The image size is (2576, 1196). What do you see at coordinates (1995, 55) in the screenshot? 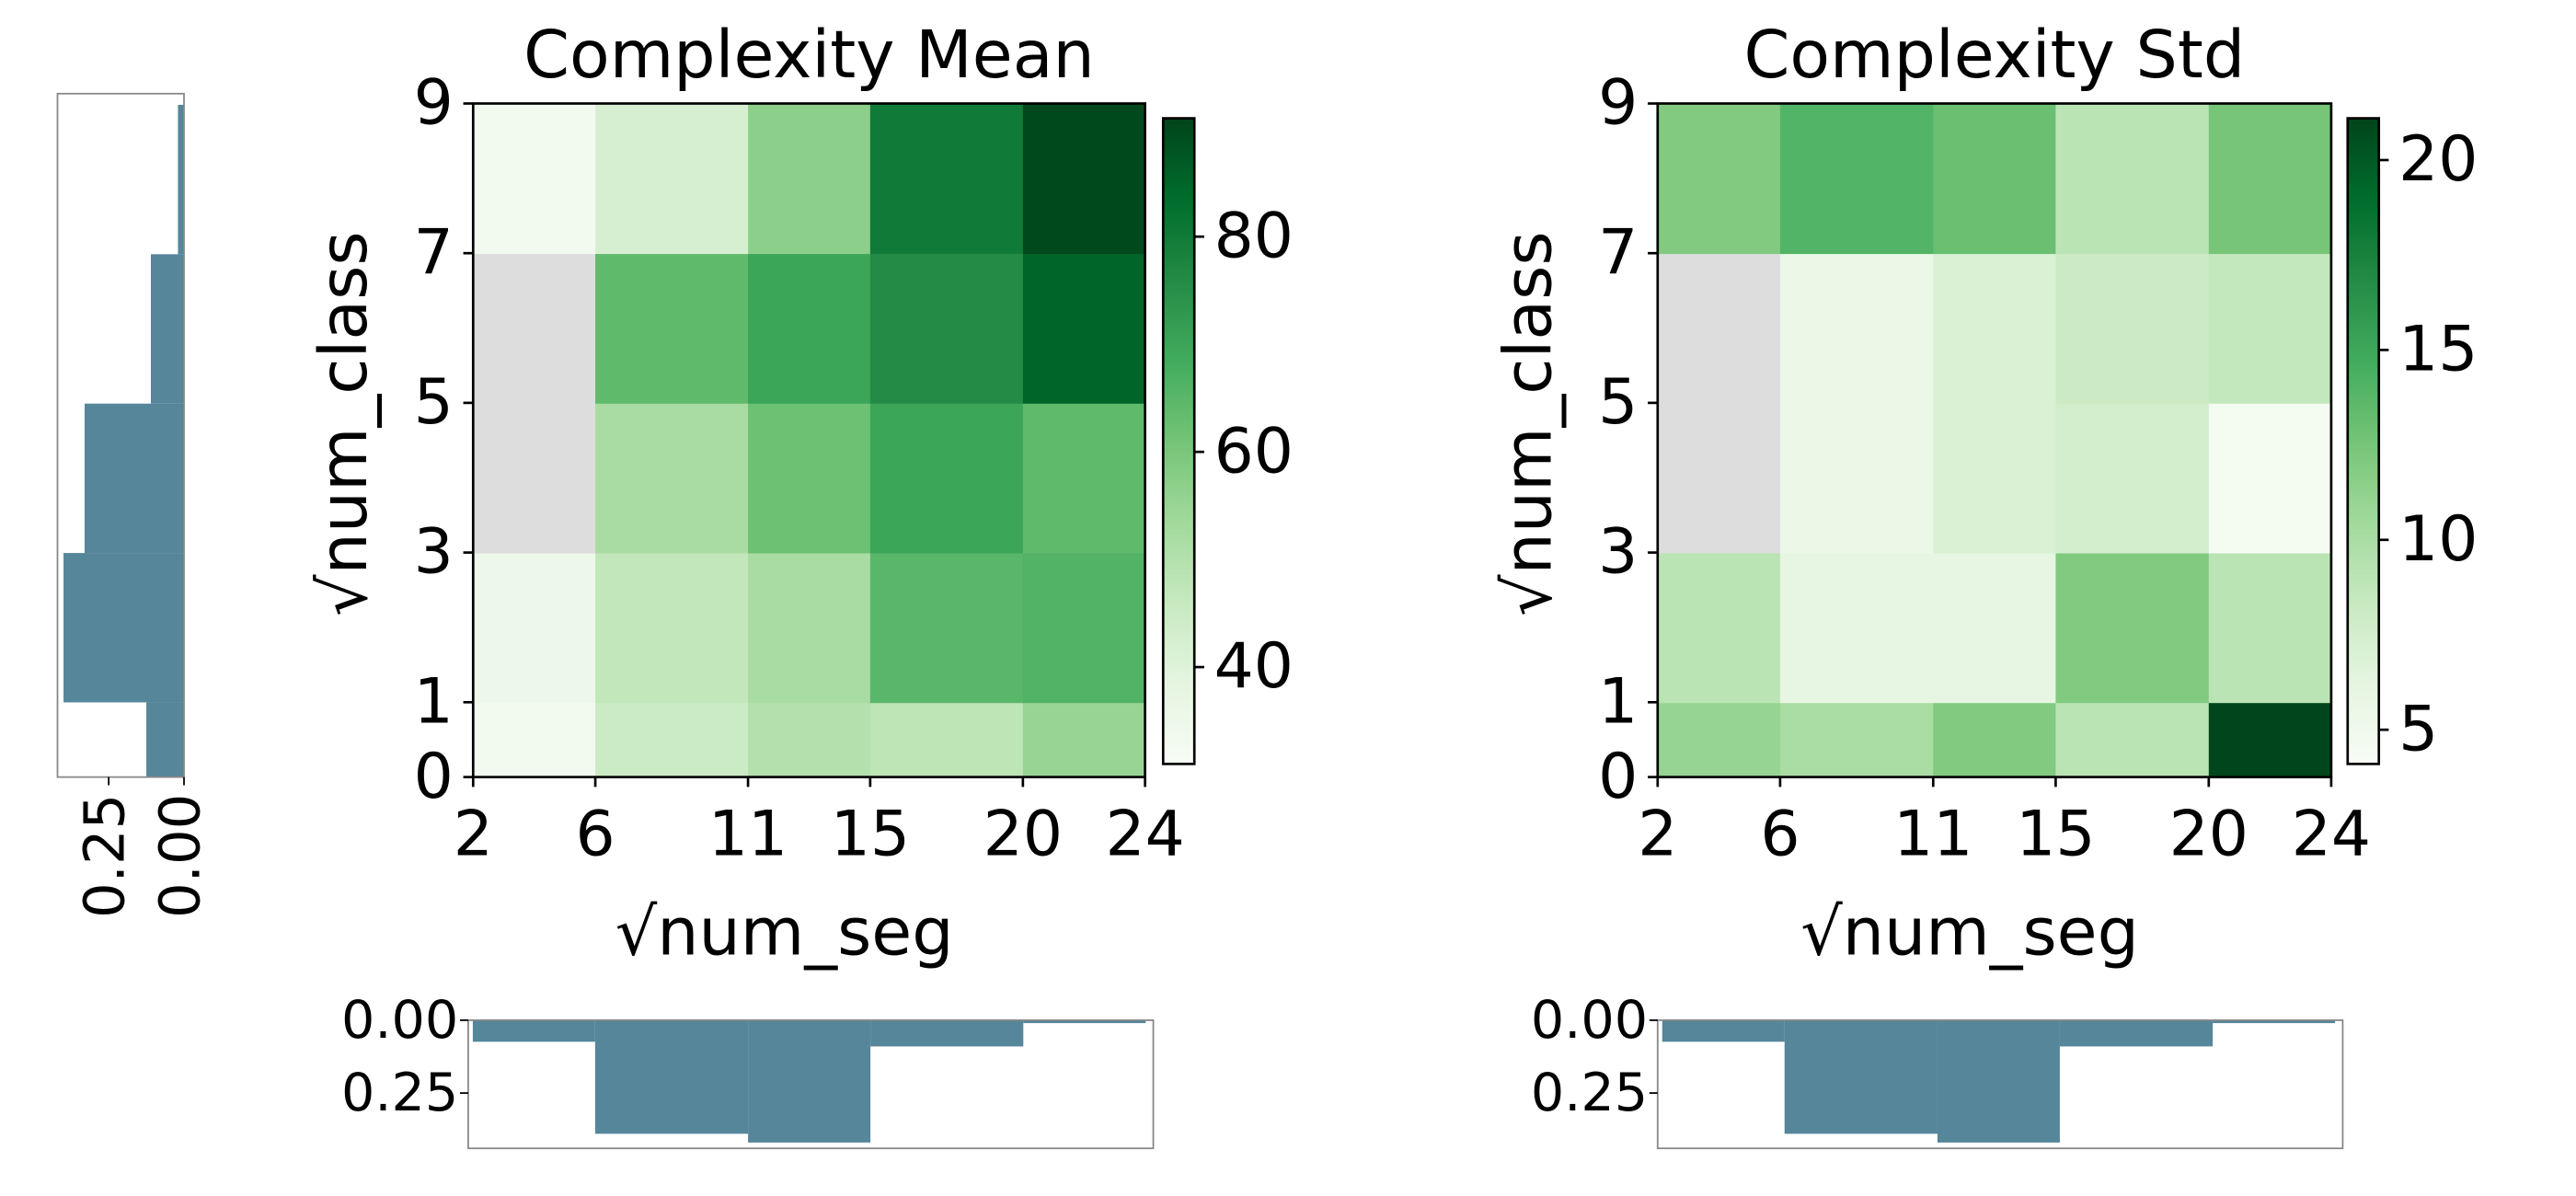
I see `chart-title: Complexity Std` at bounding box center [1995, 55].